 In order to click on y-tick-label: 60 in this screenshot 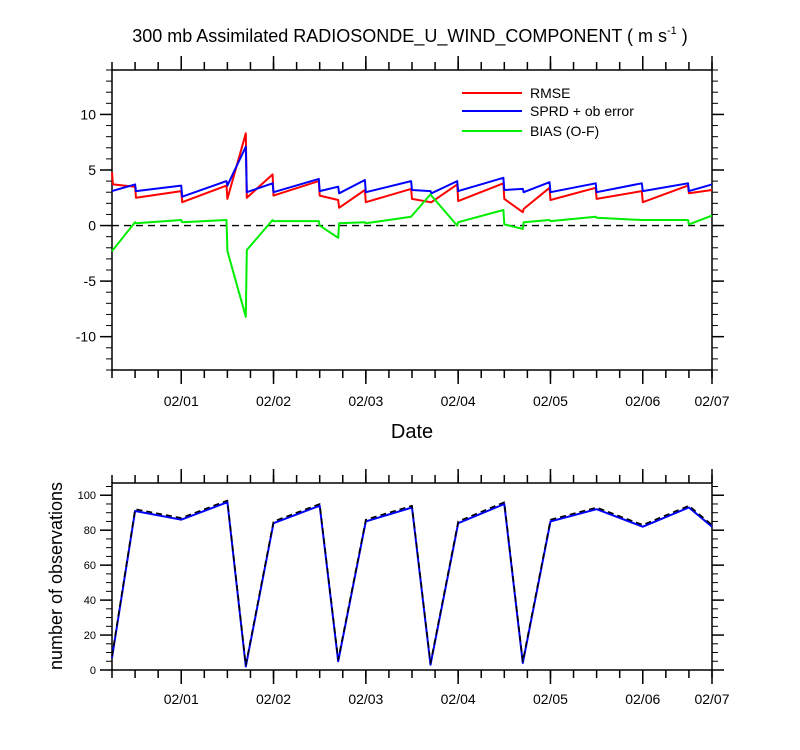, I will do `click(90, 566)`.